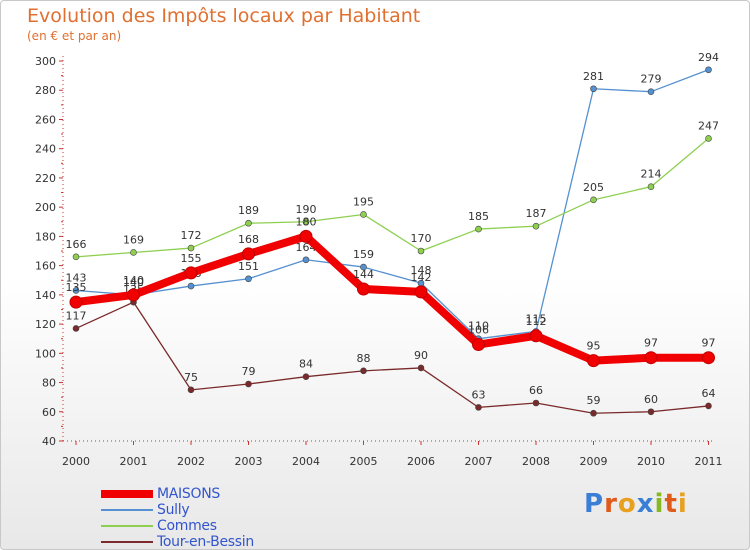 The height and width of the screenshot is (550, 750). Describe the element at coordinates (593, 187) in the screenshot. I see `data-label-commes: 205` at that location.